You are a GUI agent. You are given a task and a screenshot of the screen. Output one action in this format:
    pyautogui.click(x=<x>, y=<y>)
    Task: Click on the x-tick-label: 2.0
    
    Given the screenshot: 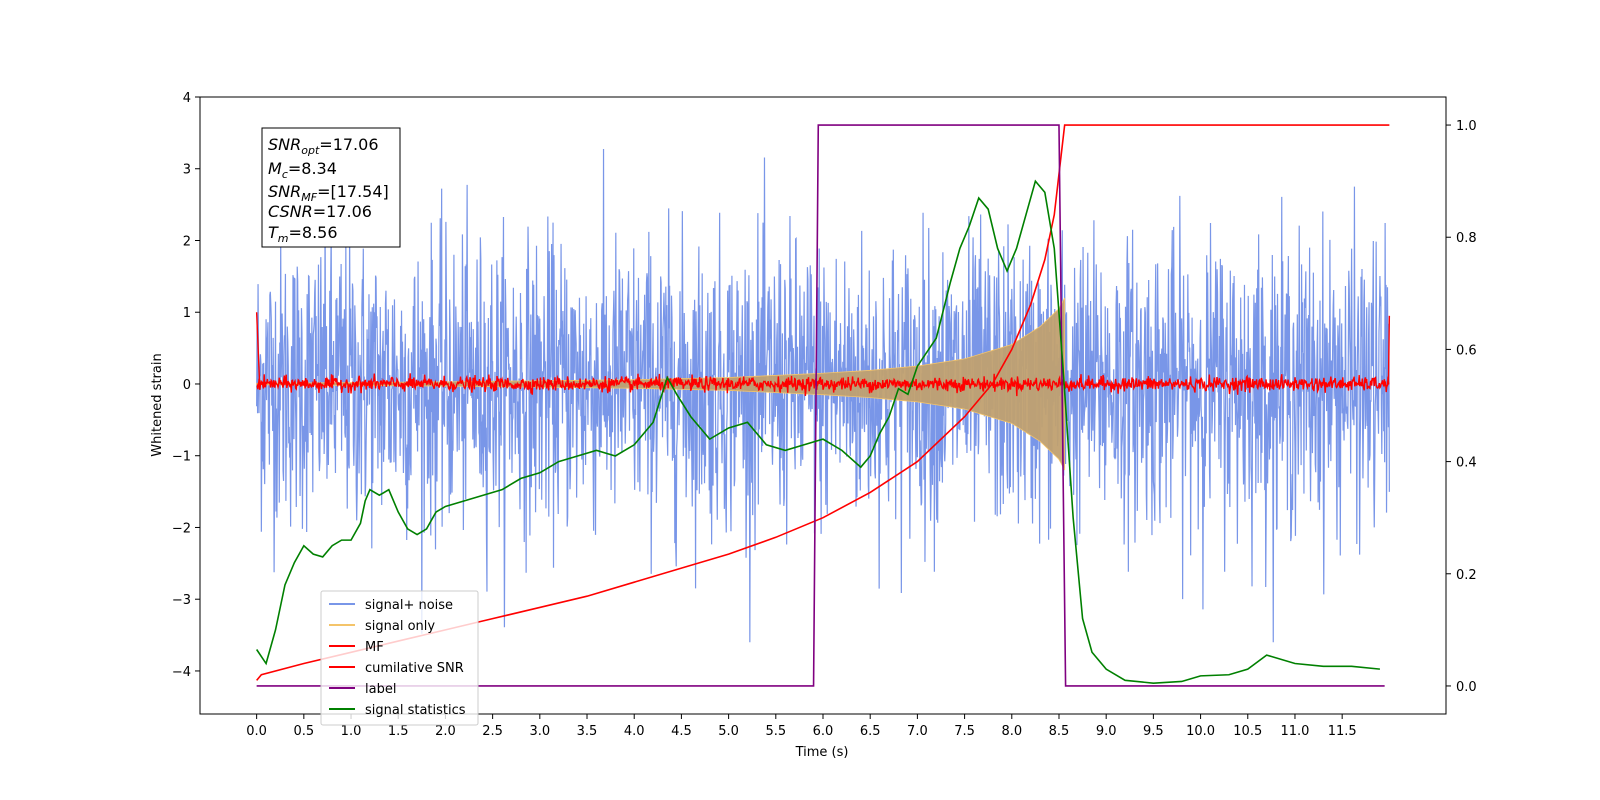 What is the action you would take?
    pyautogui.click(x=445, y=731)
    